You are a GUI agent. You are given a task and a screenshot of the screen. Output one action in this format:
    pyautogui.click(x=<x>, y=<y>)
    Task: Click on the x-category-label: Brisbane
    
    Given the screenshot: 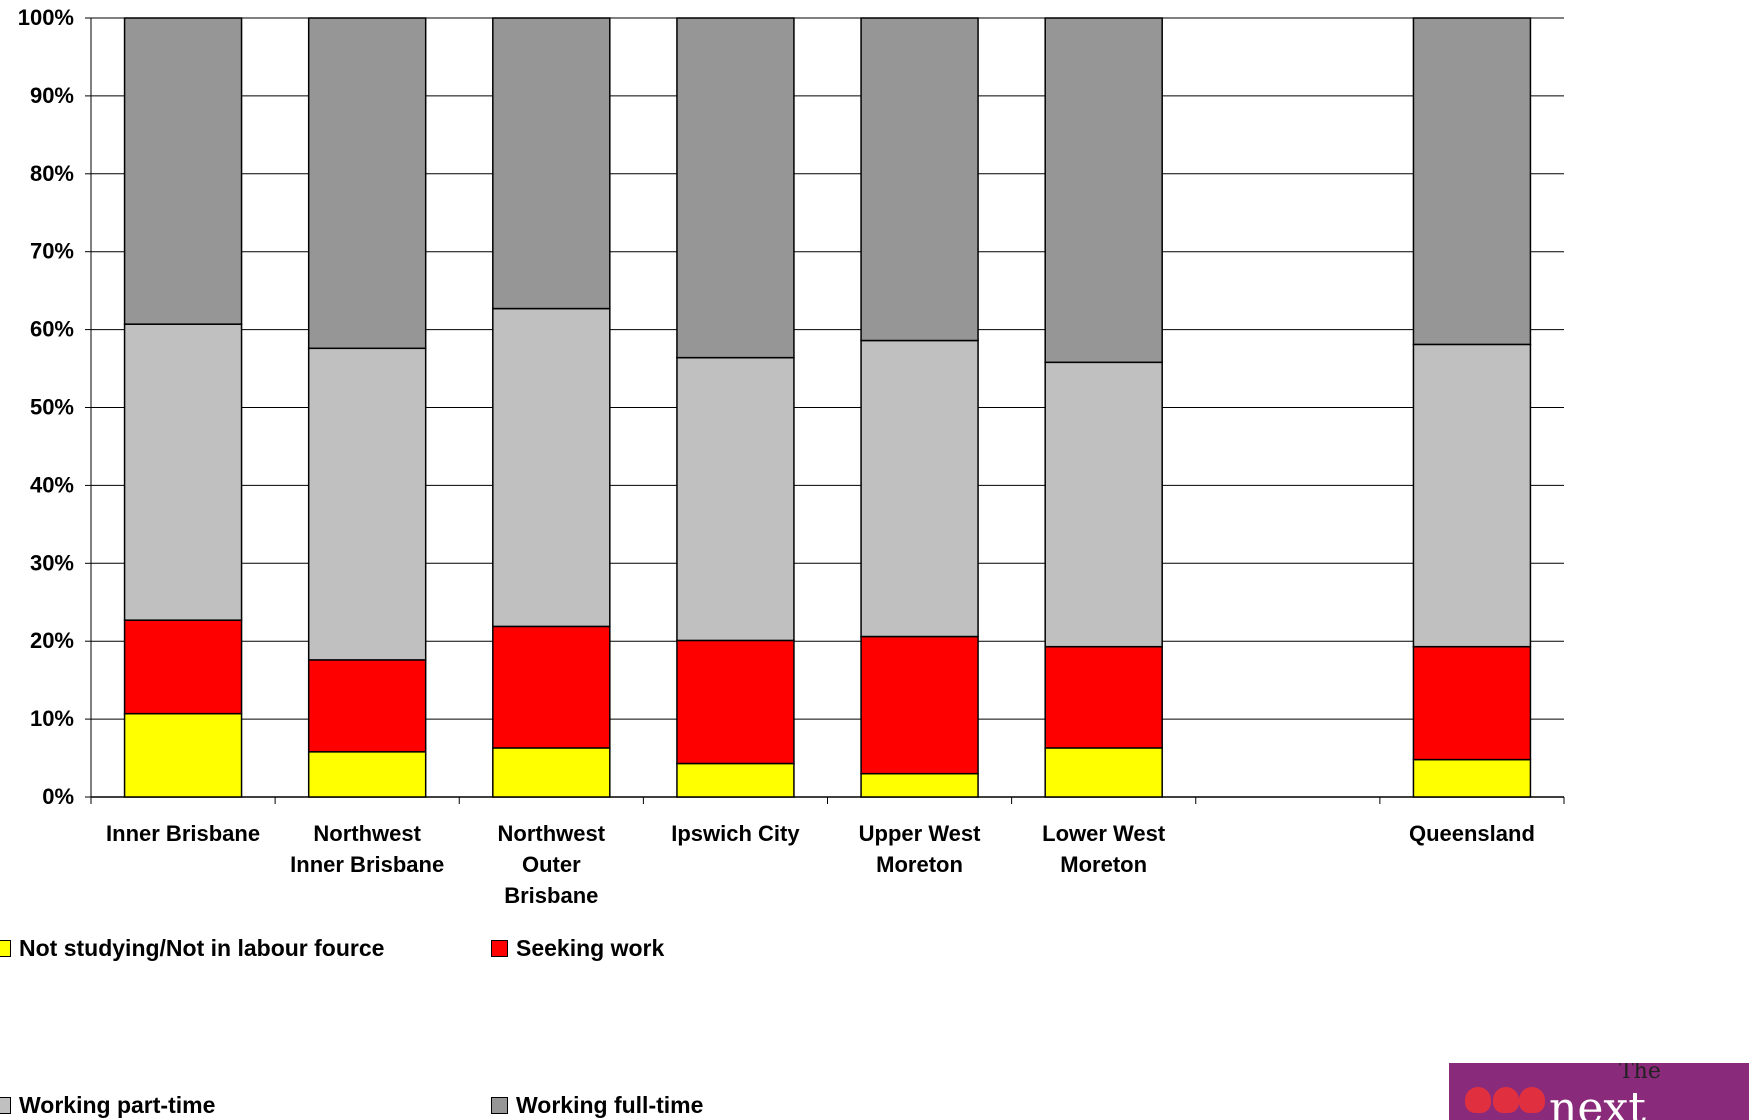 What is the action you would take?
    pyautogui.click(x=551, y=895)
    